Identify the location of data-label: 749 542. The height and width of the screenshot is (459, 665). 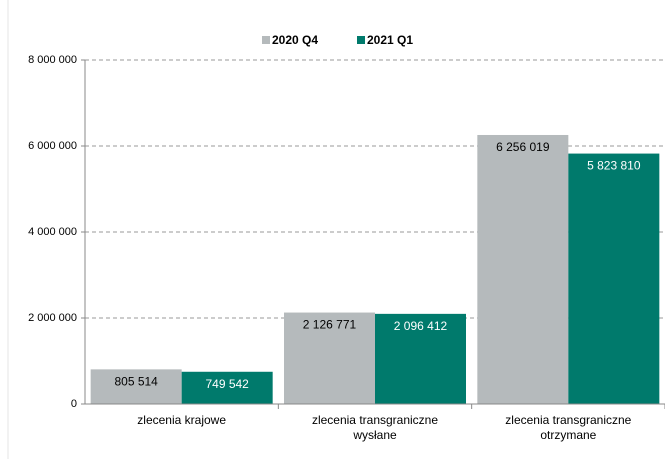
(227, 384).